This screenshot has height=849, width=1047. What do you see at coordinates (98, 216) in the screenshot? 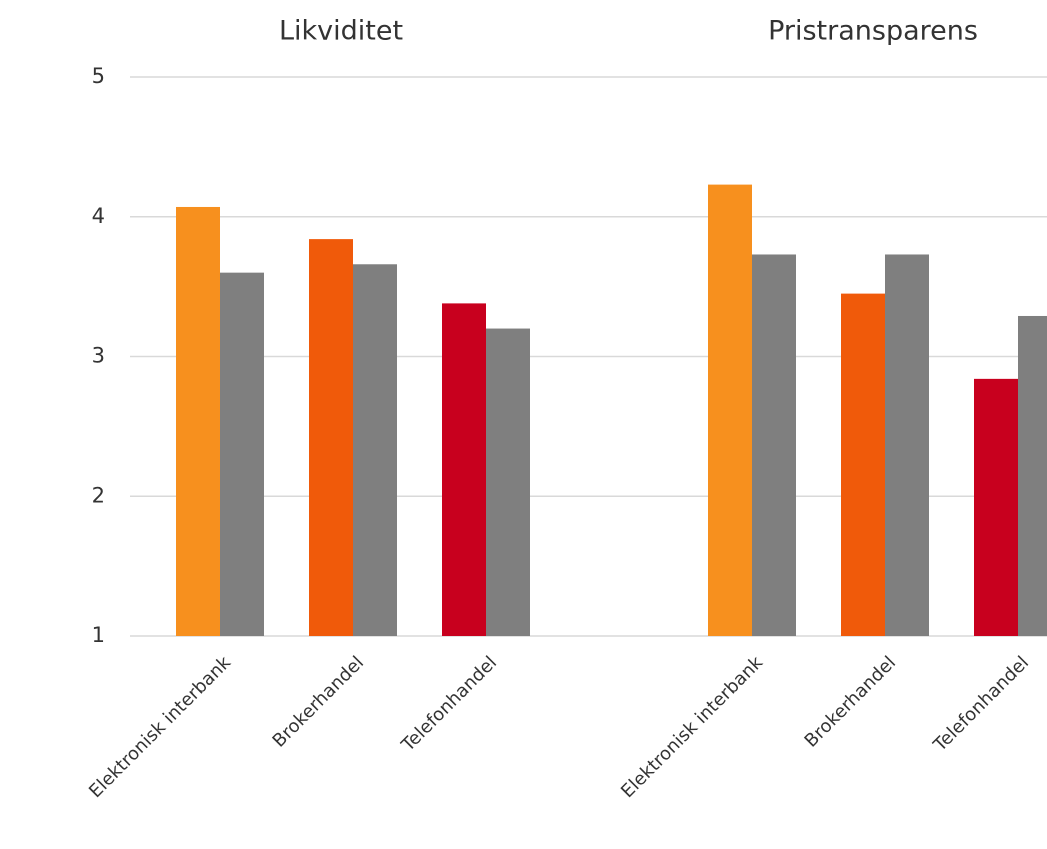
I see `y-tick-label: 4` at bounding box center [98, 216].